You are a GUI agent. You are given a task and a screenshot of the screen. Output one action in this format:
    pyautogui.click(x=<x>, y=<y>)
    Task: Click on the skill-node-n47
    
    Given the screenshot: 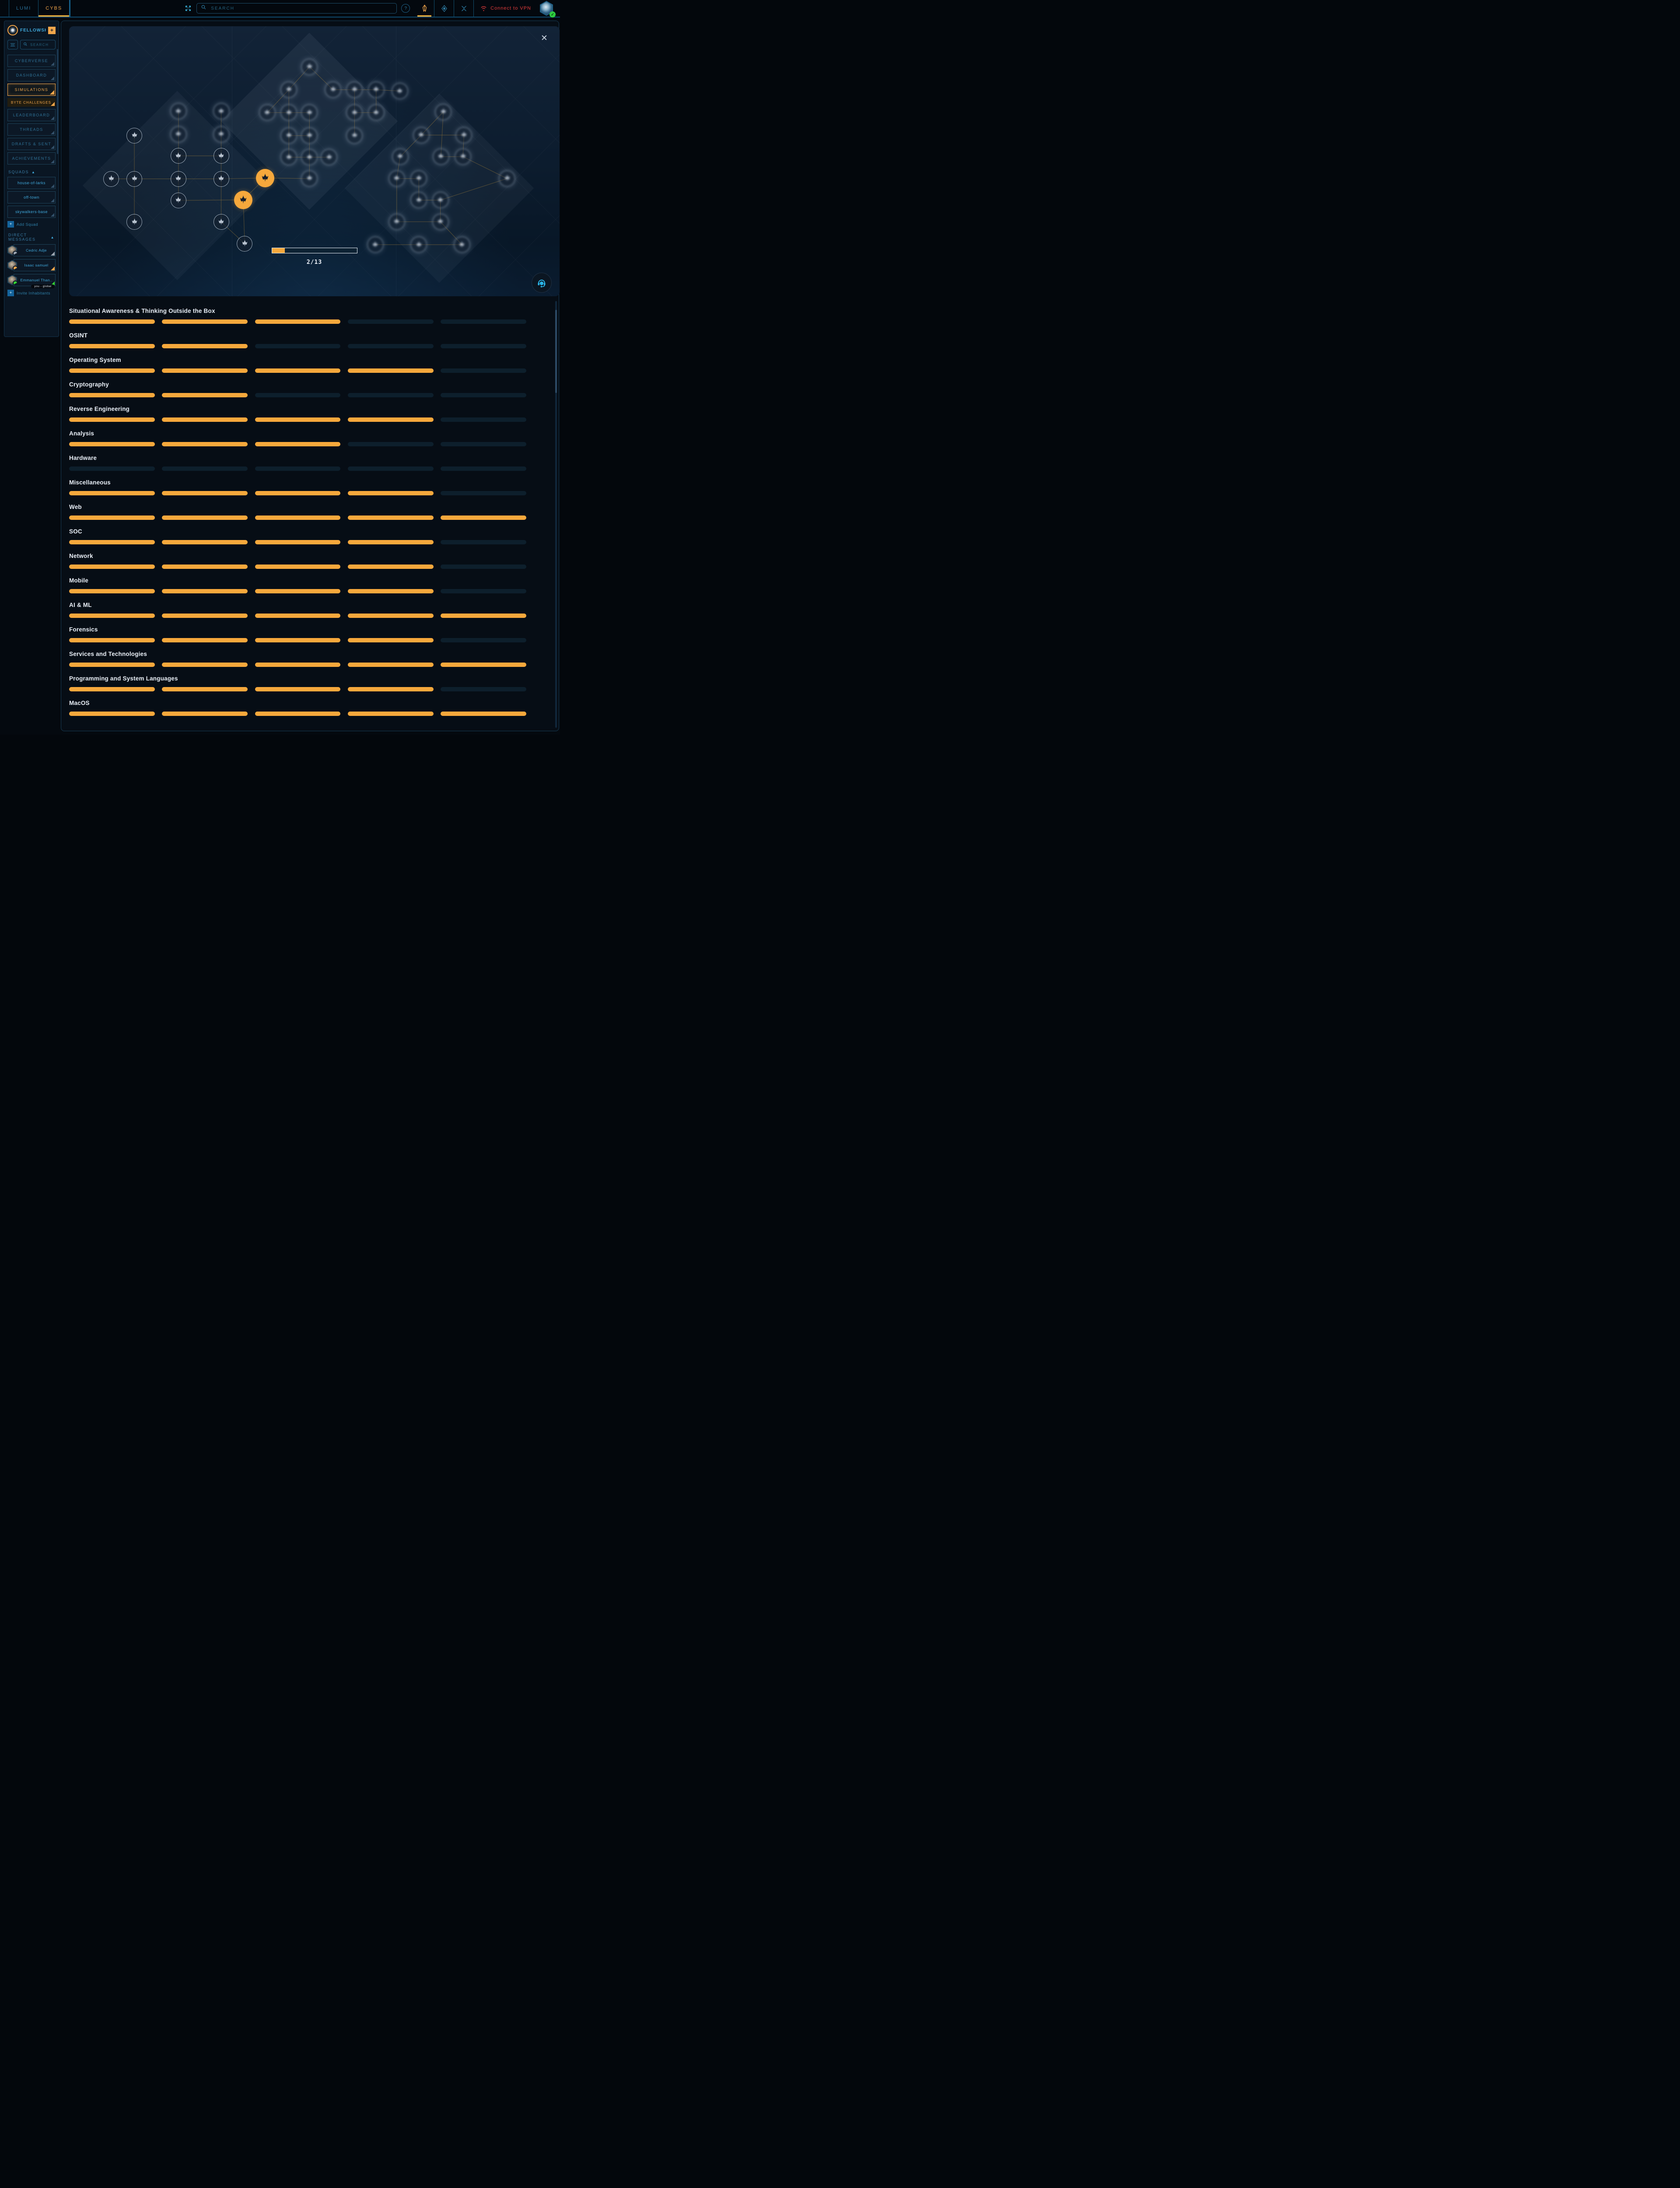 What is the action you would take?
    pyautogui.click(x=396, y=222)
    